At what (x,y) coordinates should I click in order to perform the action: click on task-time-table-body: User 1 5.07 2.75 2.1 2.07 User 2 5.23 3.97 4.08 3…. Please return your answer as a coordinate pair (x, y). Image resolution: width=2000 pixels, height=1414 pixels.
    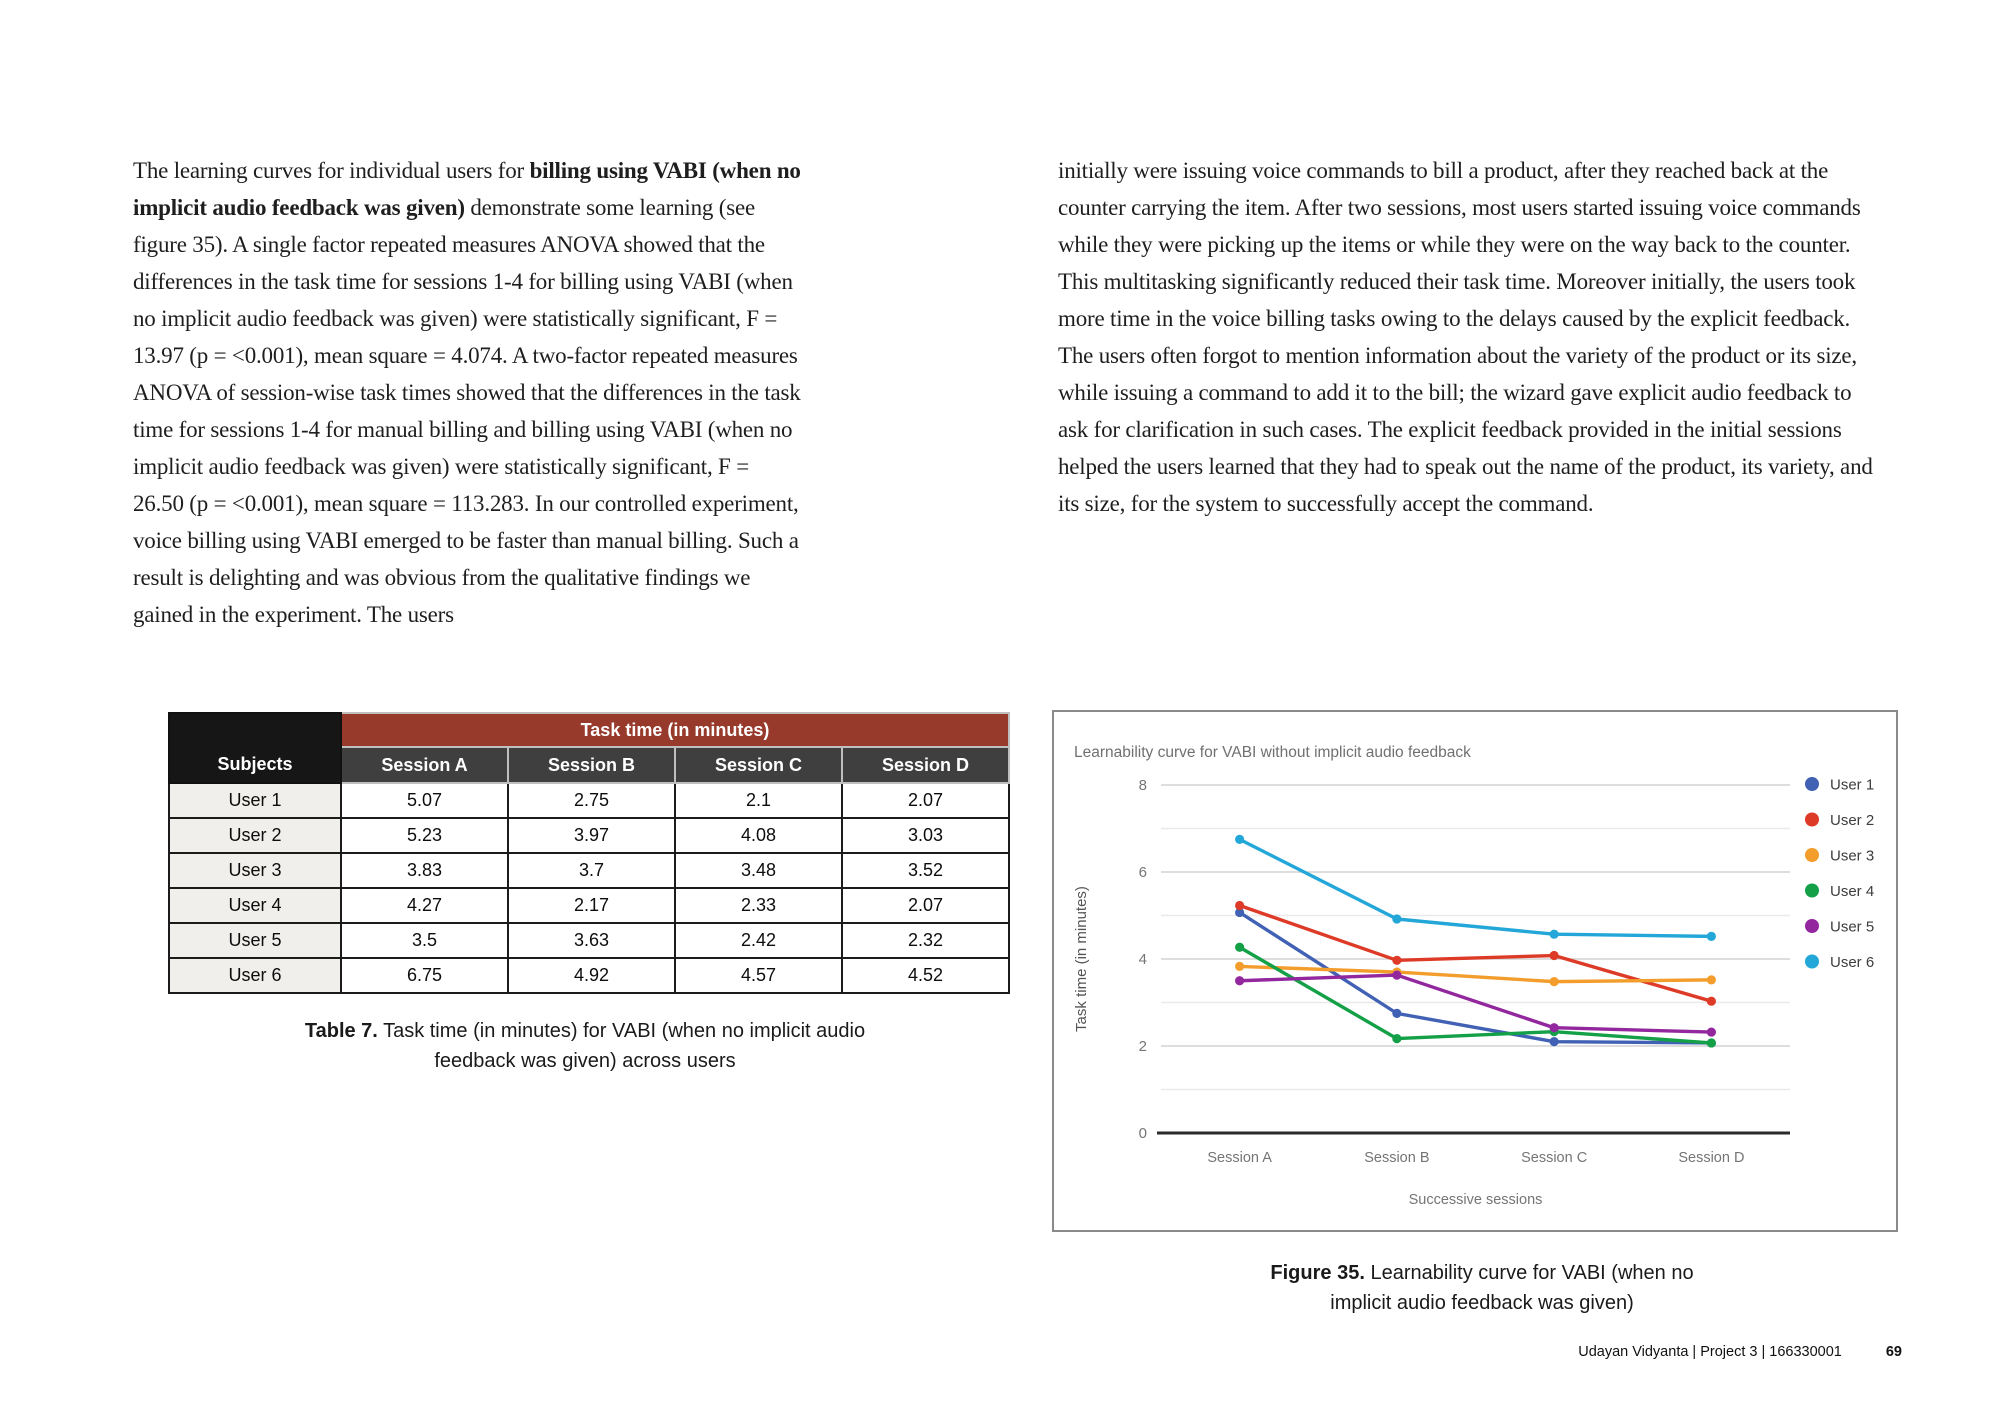
    Looking at the image, I should click on (589, 888).